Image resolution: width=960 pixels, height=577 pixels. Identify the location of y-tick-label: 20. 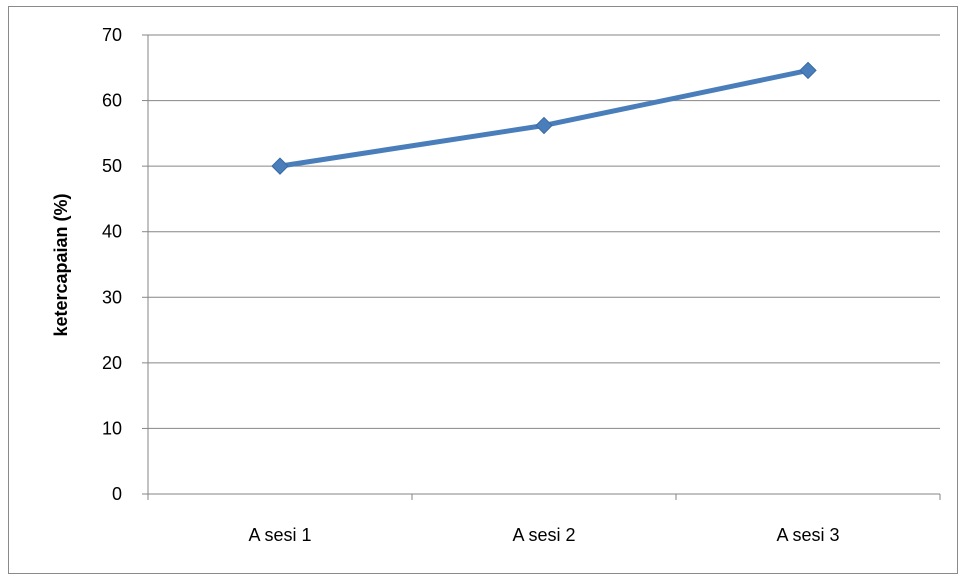
(112, 363).